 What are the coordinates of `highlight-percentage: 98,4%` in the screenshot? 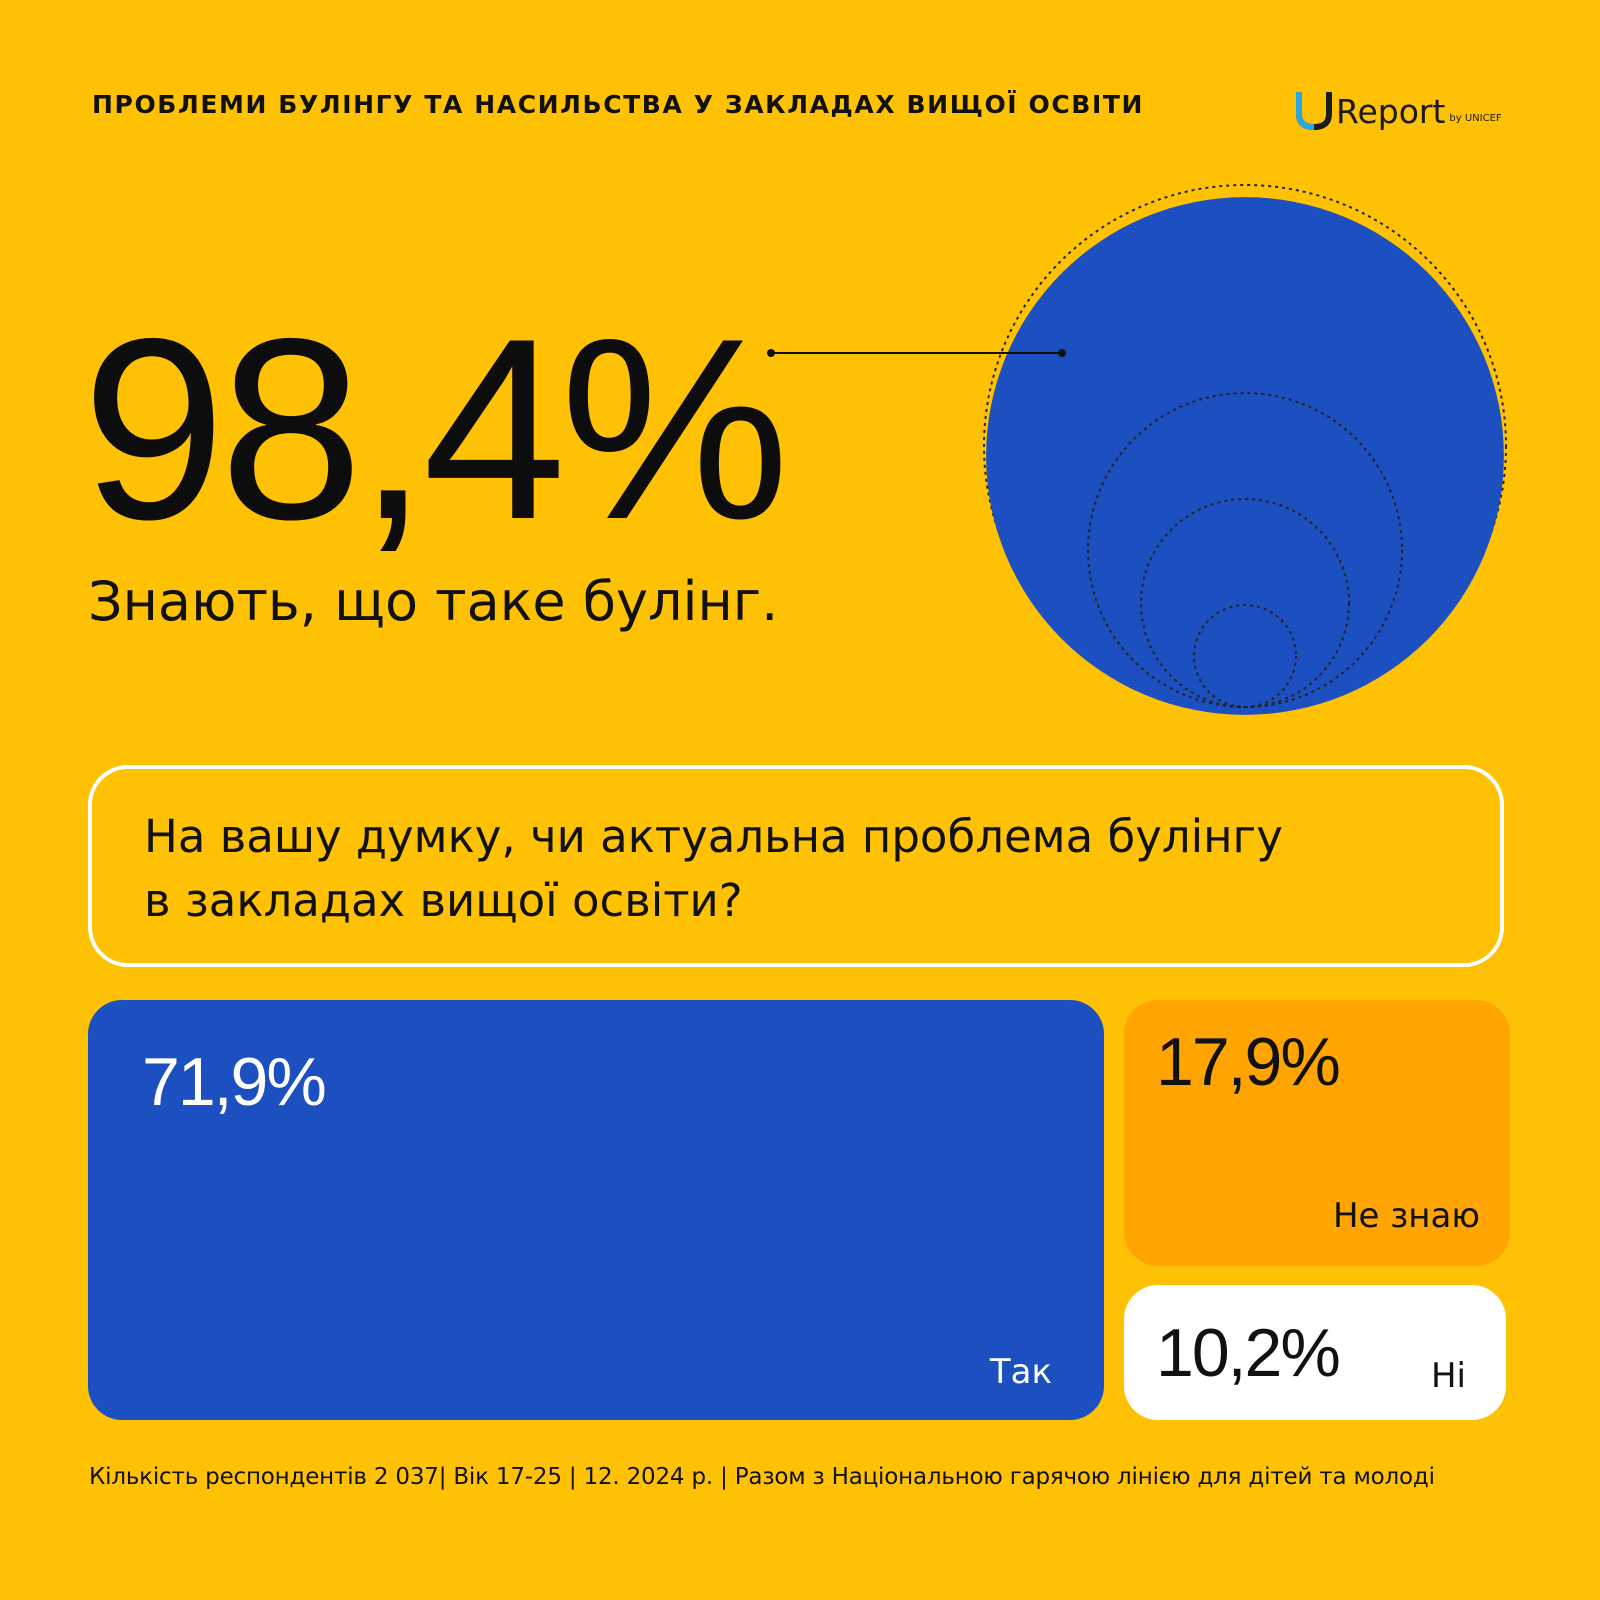 It's located at (436, 428).